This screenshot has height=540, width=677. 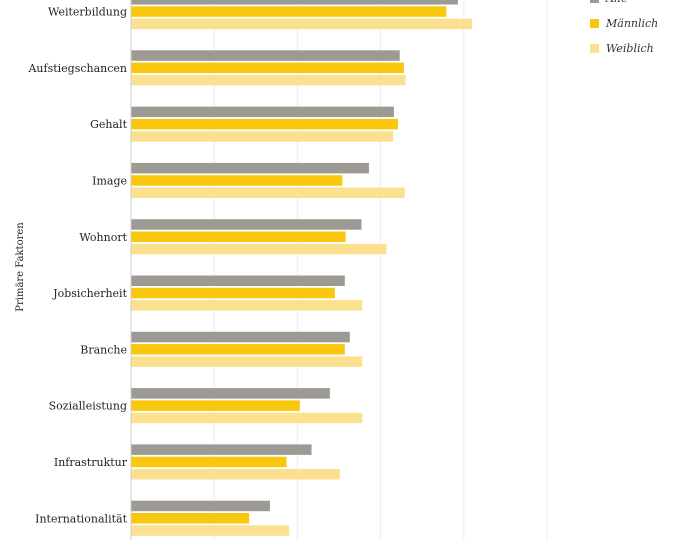 What do you see at coordinates (77, 68) in the screenshot?
I see `category-label: Aufstiegschancen` at bounding box center [77, 68].